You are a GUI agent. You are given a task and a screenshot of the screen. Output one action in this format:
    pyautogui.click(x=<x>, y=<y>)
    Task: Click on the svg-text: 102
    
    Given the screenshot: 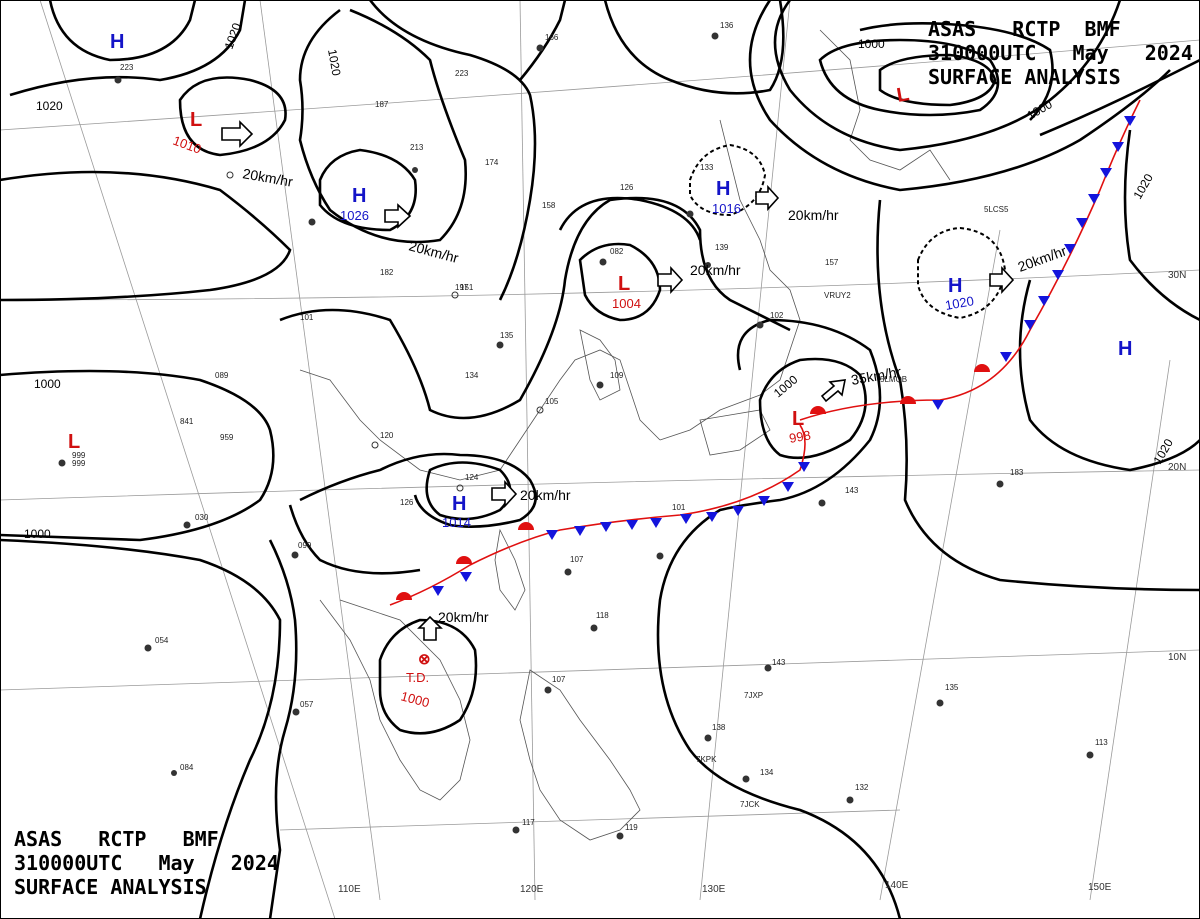 What is the action you would take?
    pyautogui.click(x=777, y=315)
    